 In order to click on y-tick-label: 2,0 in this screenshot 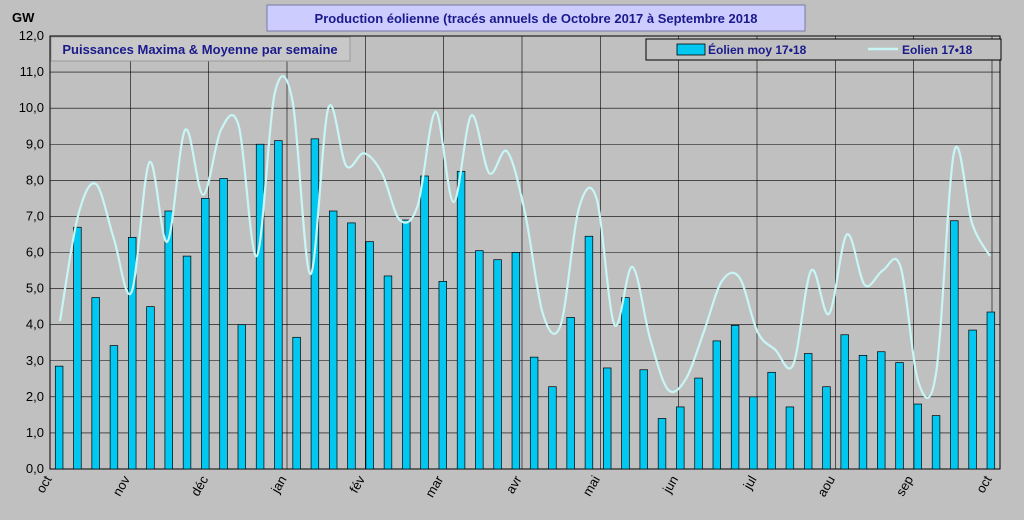, I will do `click(35, 396)`.